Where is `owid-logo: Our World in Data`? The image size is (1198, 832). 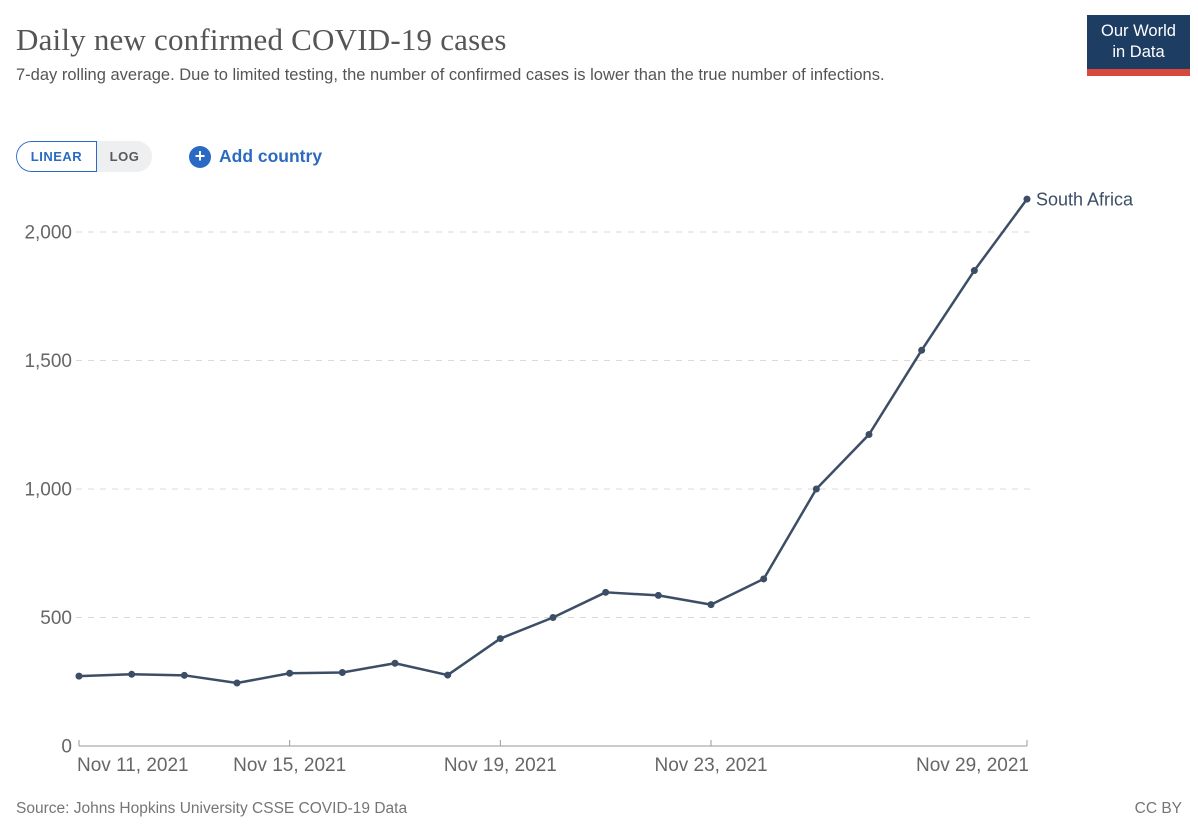 owid-logo: Our World in Data is located at coordinates (1138, 45).